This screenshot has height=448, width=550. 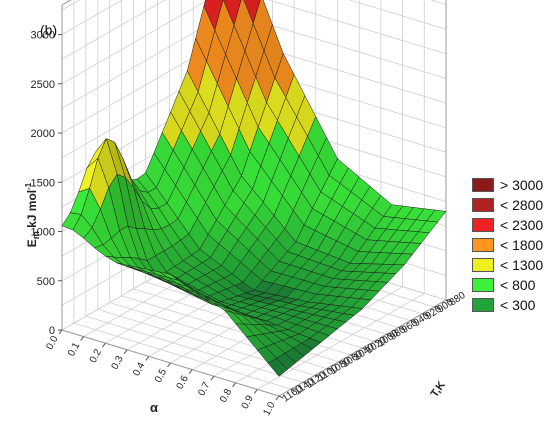 I want to click on alpha-tick-label: 0.8, so click(x=226, y=396).